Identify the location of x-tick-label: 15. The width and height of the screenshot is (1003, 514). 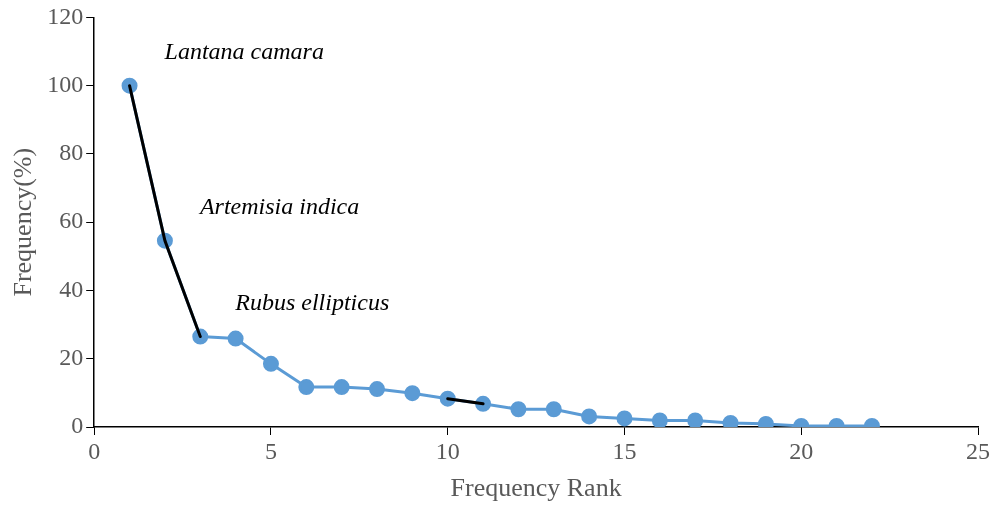
(624, 450).